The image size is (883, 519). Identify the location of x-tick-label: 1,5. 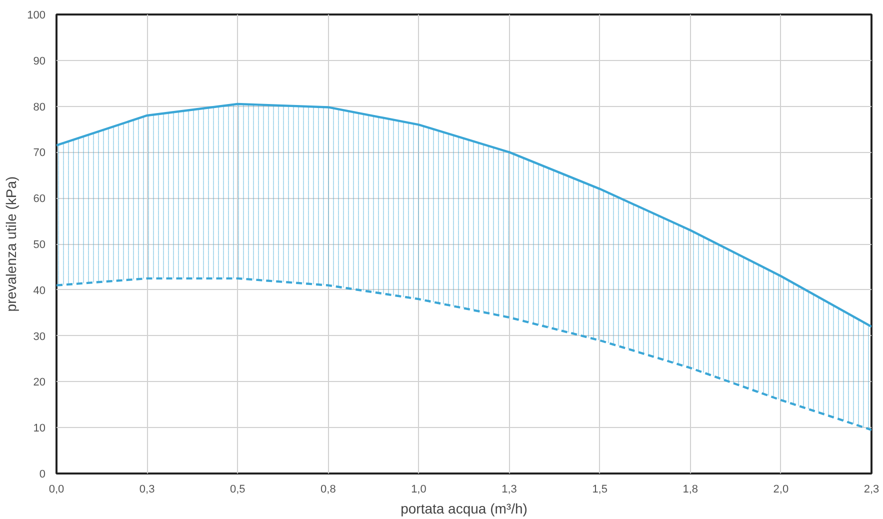
(600, 490).